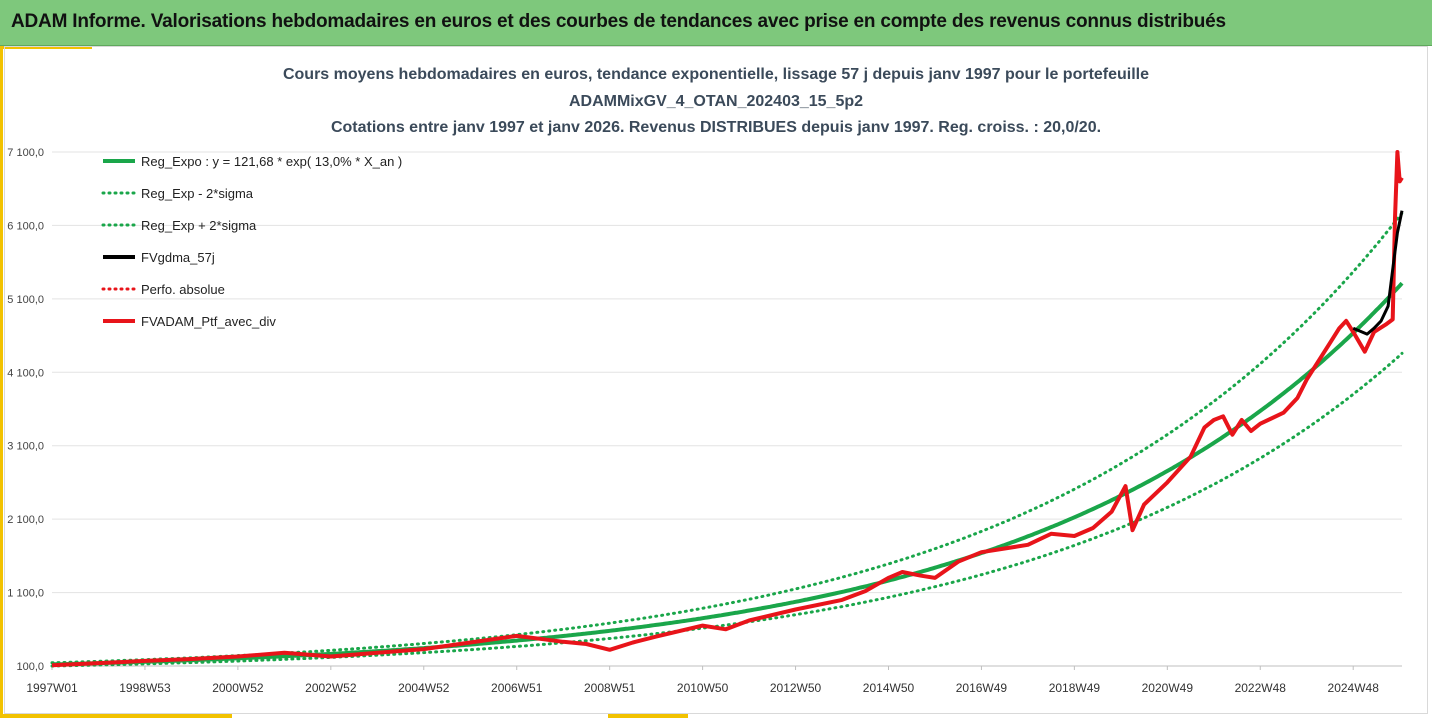  Describe the element at coordinates (25, 594) in the screenshot. I see `y-tick-label: 1 100,0` at that location.